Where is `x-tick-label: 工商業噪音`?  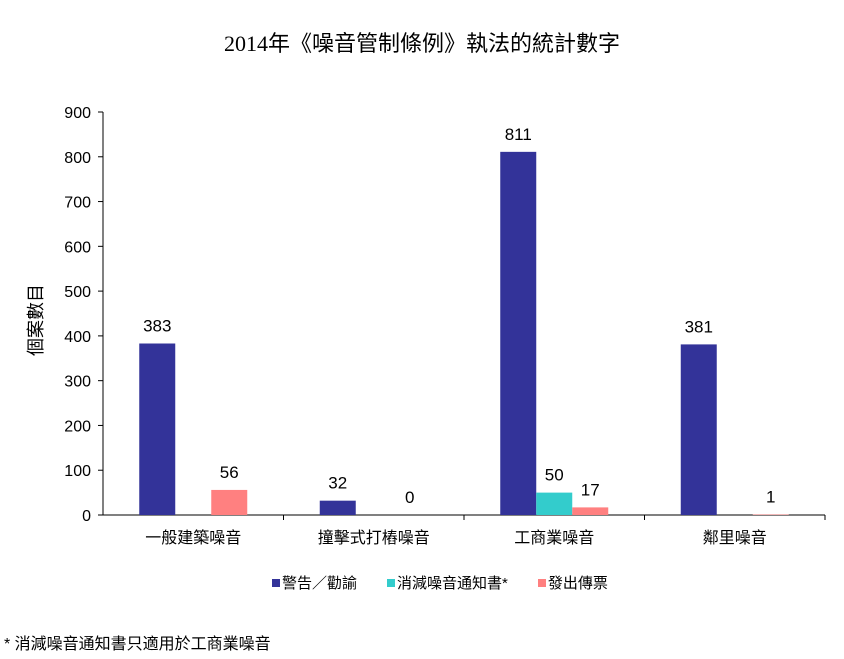 x-tick-label: 工商業噪音 is located at coordinates (554, 538).